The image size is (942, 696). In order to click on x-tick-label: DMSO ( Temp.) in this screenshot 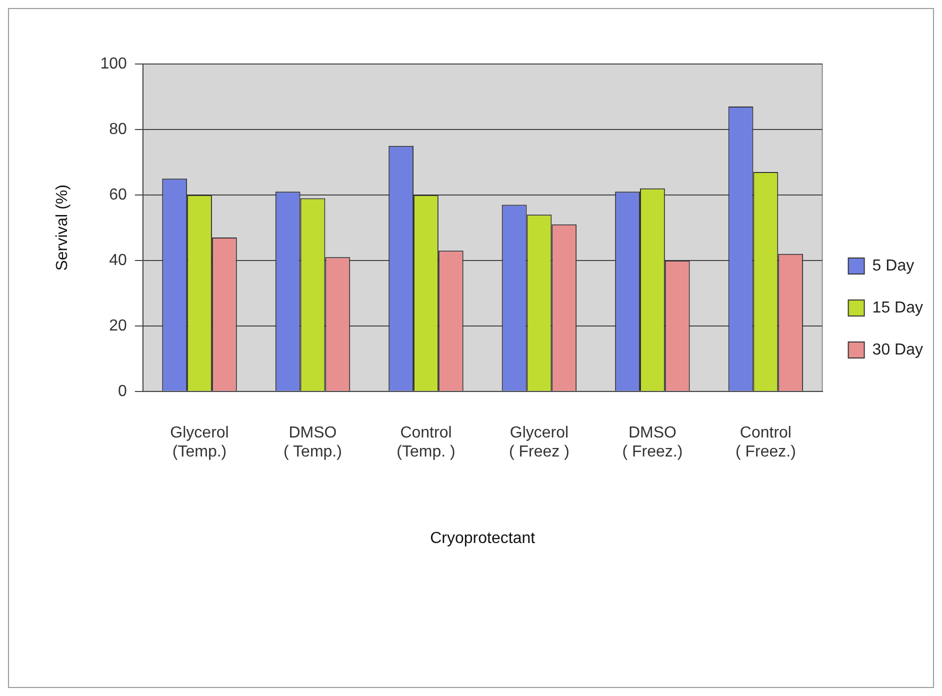, I will do `click(313, 442)`.